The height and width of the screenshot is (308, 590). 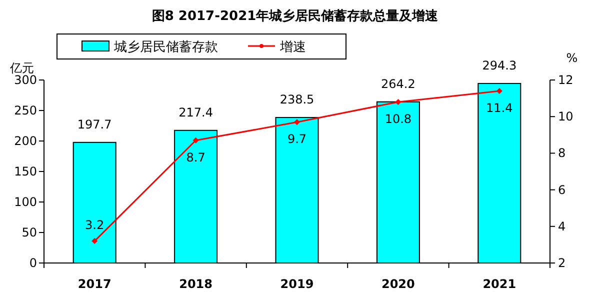 I want to click on y2-tick-label: 10, so click(x=566, y=117).